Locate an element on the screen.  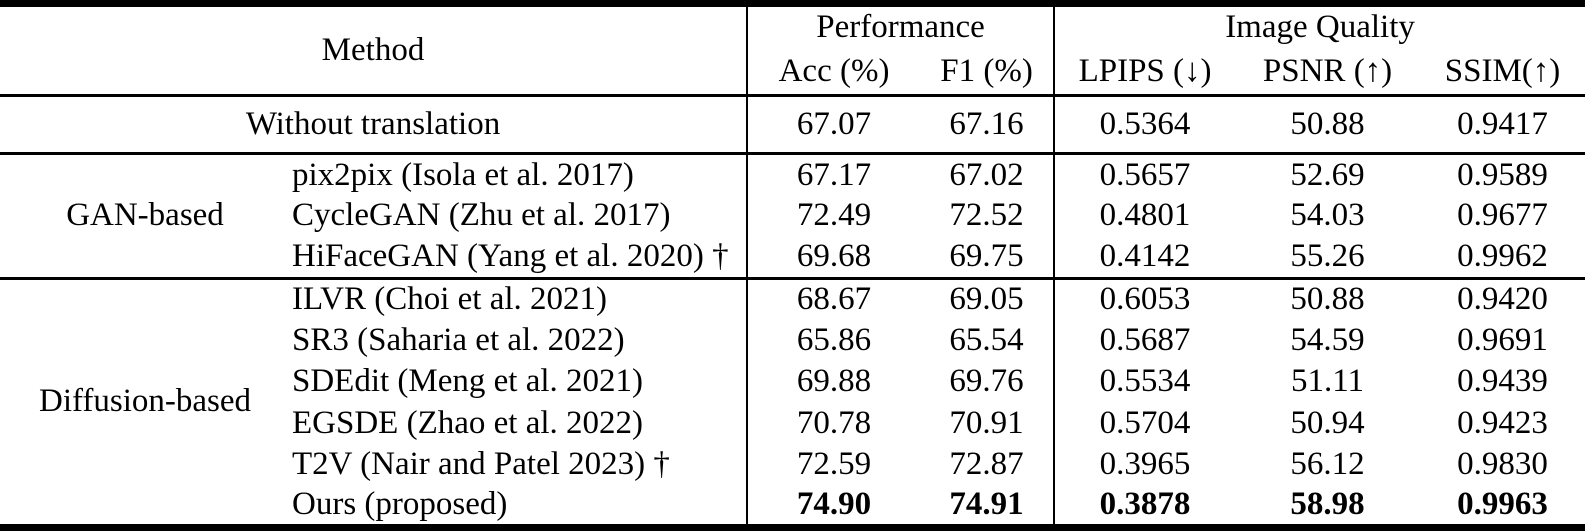
lpips-cell: 0.5534 is located at coordinates (1144, 382).